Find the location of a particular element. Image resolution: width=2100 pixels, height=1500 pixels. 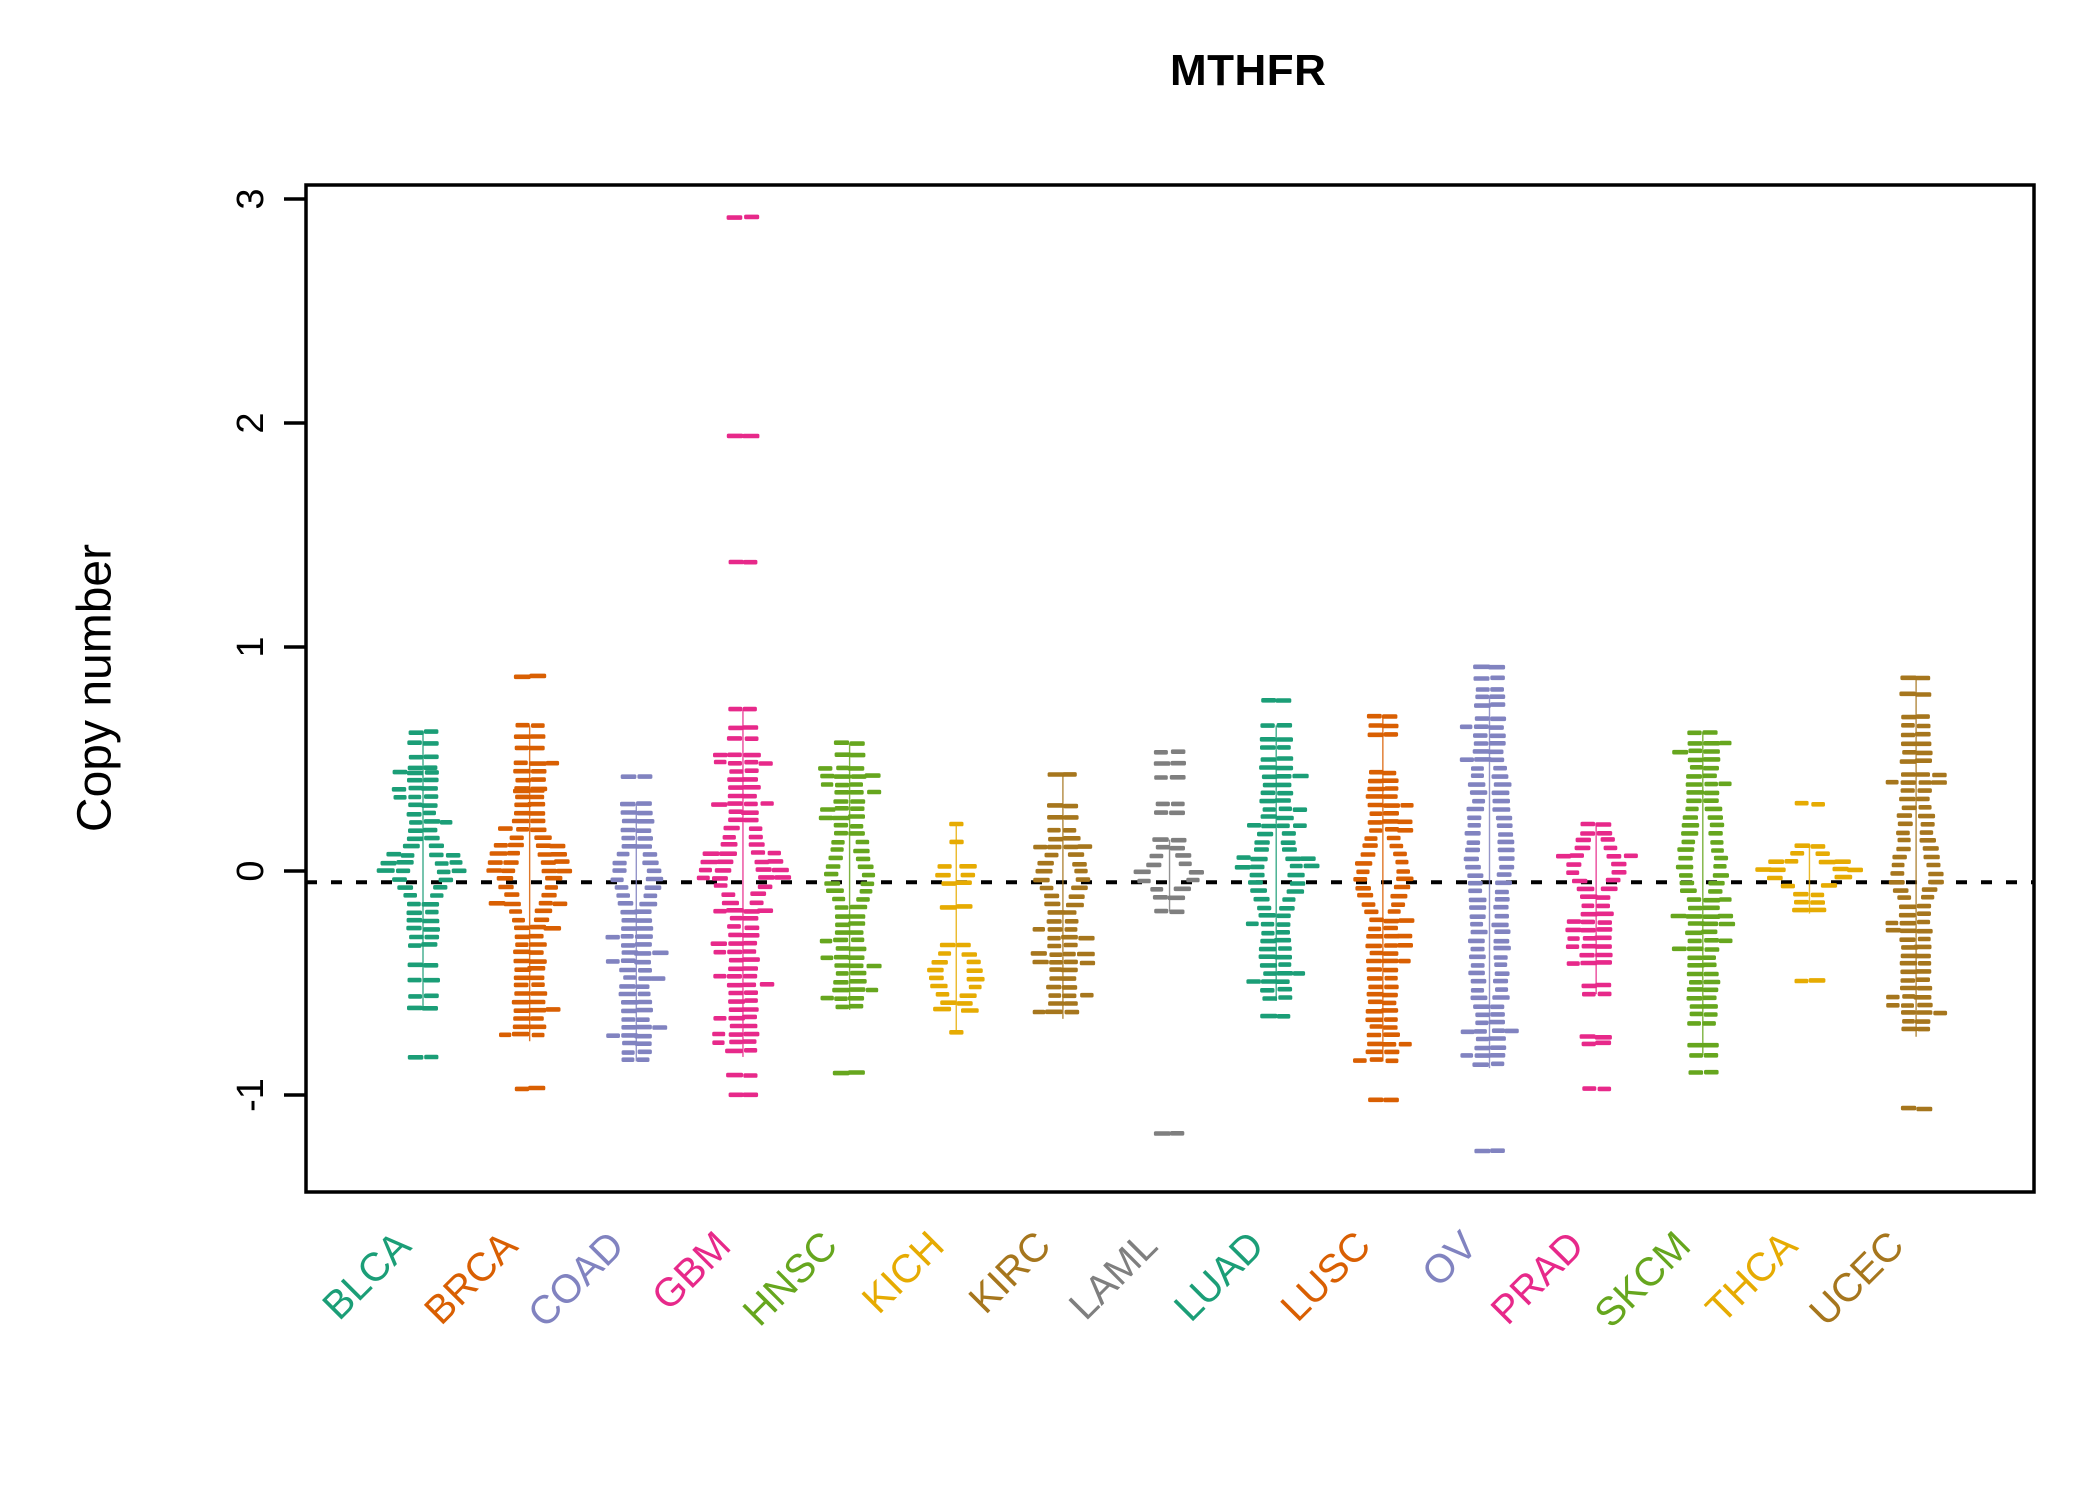

swarm-hnsc is located at coordinates (850, 908).